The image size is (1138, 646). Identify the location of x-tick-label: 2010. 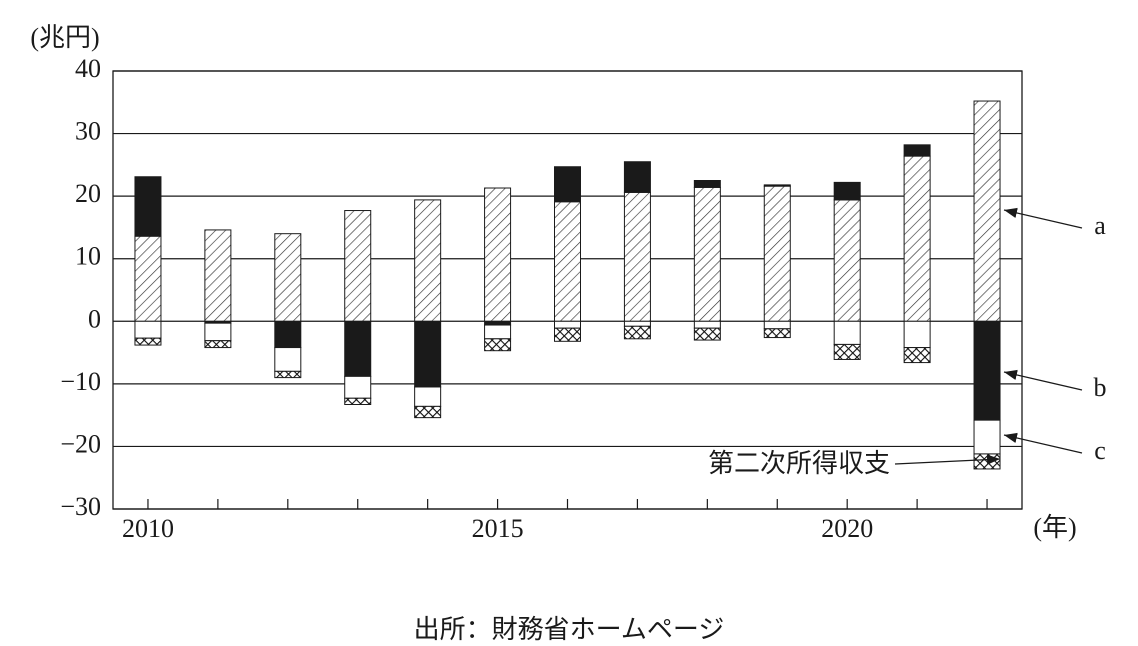
(148, 528).